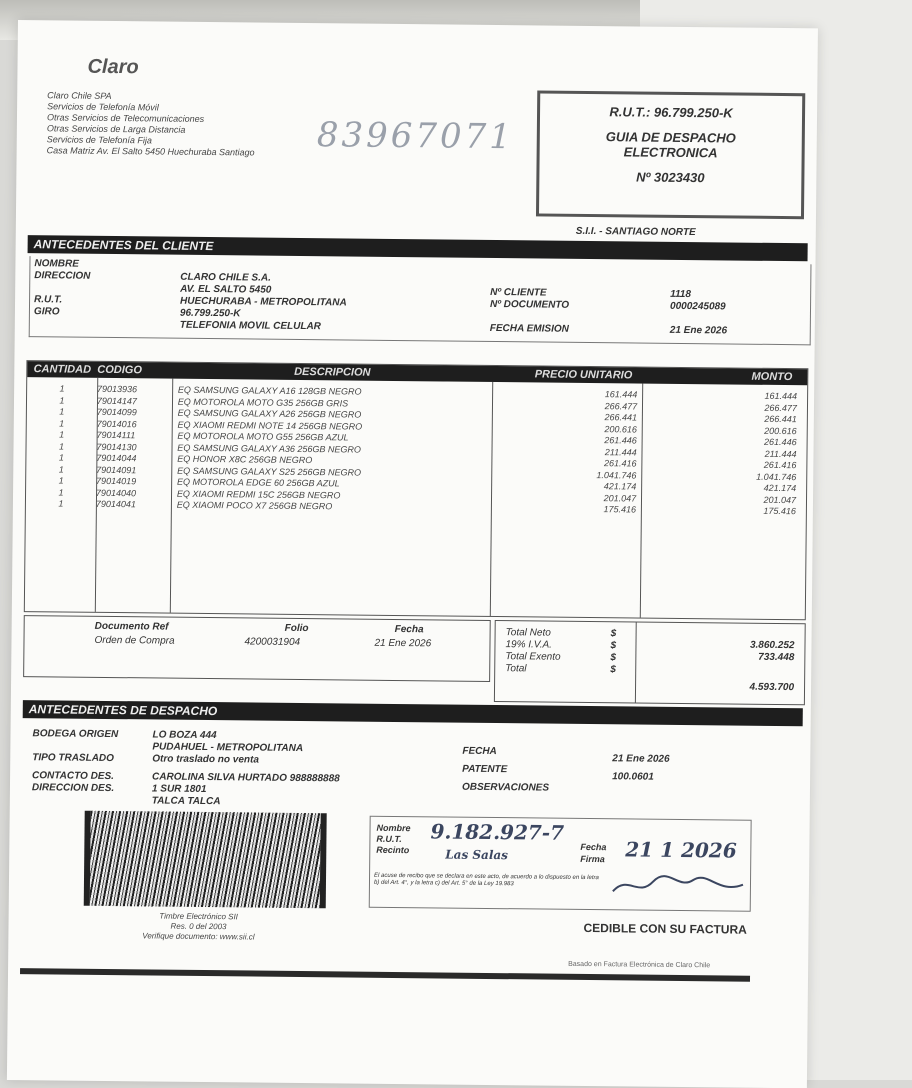 Image resolution: width=912 pixels, height=1088 pixels. I want to click on total-label: Total Neto, so click(528, 633).